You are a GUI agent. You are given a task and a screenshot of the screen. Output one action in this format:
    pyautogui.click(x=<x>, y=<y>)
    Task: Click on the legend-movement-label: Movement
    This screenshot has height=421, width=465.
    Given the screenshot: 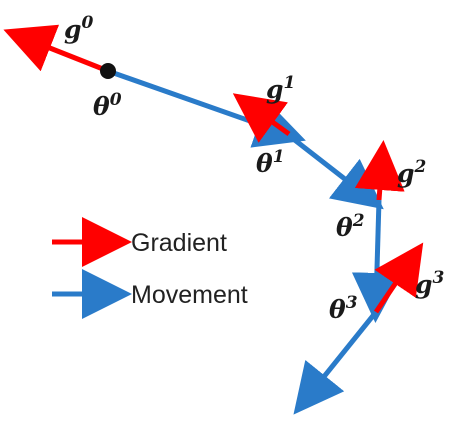 What is the action you would take?
    pyautogui.click(x=189, y=295)
    